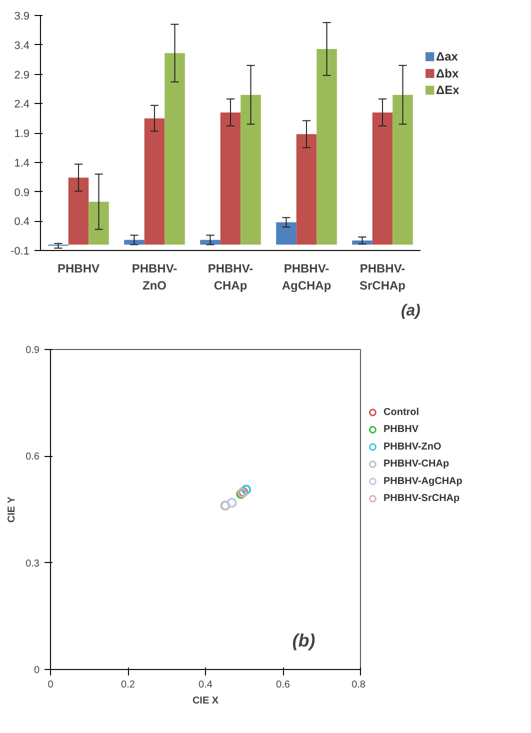 The width and height of the screenshot is (531, 733). I want to click on legend-label: PHBHV-ZnO, so click(413, 446).